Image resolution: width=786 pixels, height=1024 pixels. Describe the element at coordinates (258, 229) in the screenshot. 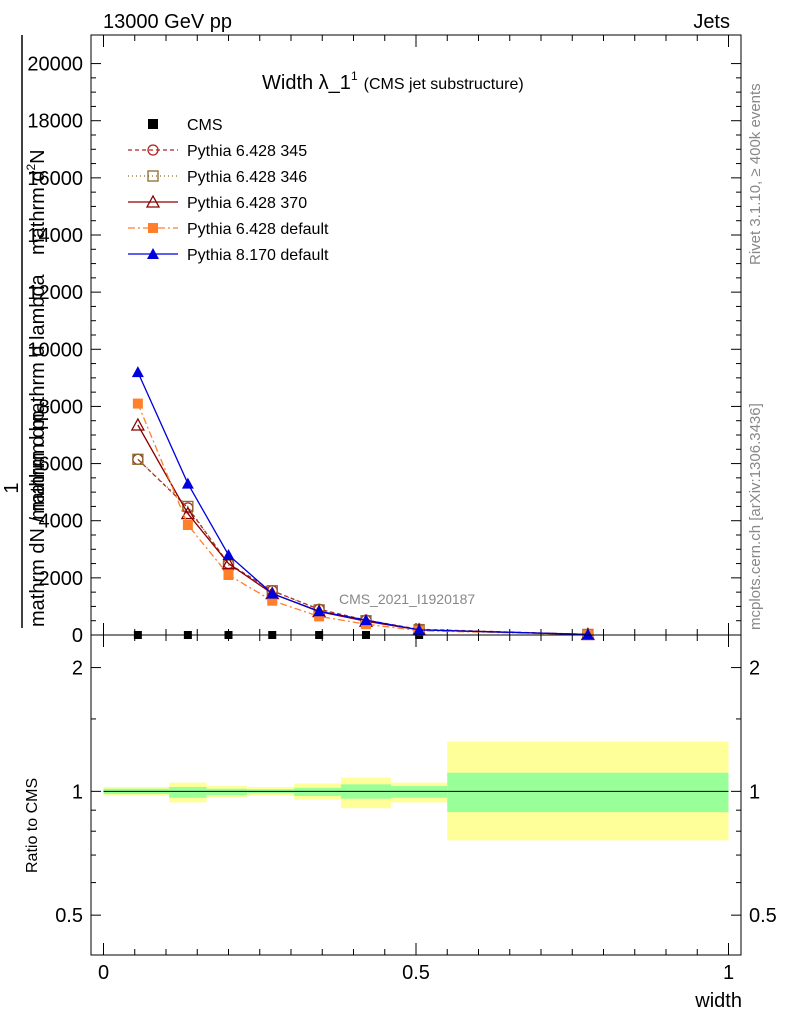

I see `legend-label: Pythia 6.428 default` at that location.